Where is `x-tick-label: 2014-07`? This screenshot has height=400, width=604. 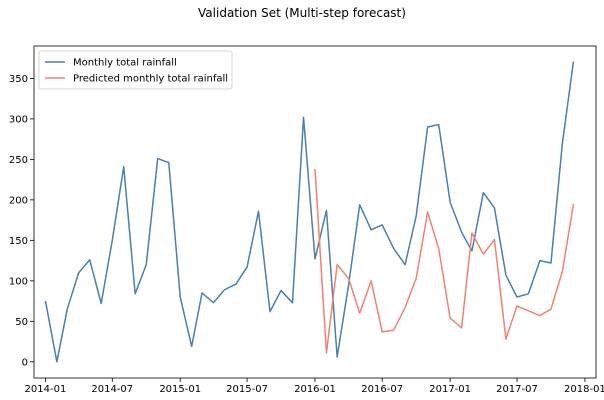 x-tick-label: 2014-07 is located at coordinates (112, 389).